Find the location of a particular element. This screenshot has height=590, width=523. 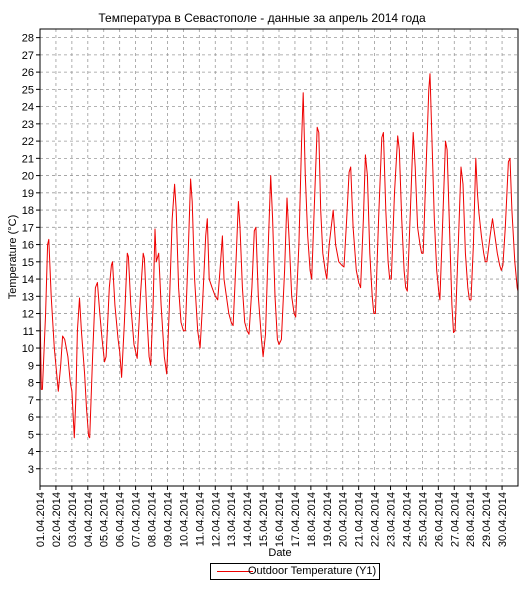

y-tick-label: 16 is located at coordinates (28, 246).